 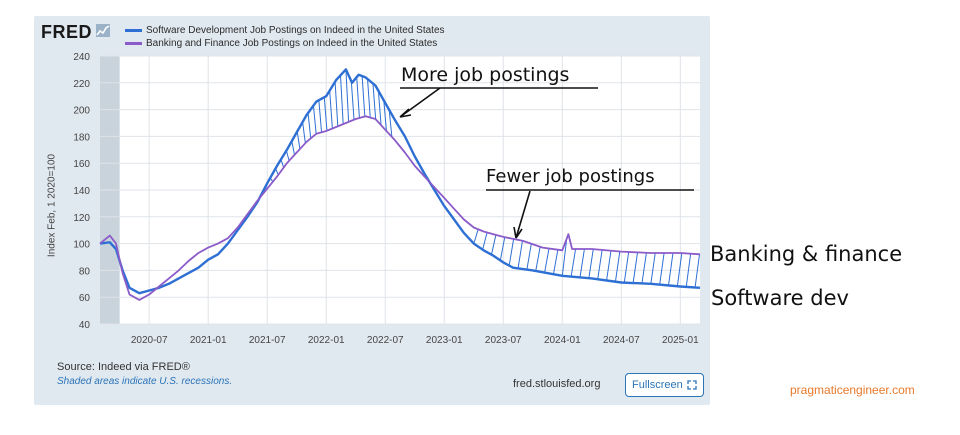 I want to click on y-tick-label: 160, so click(x=81, y=164).